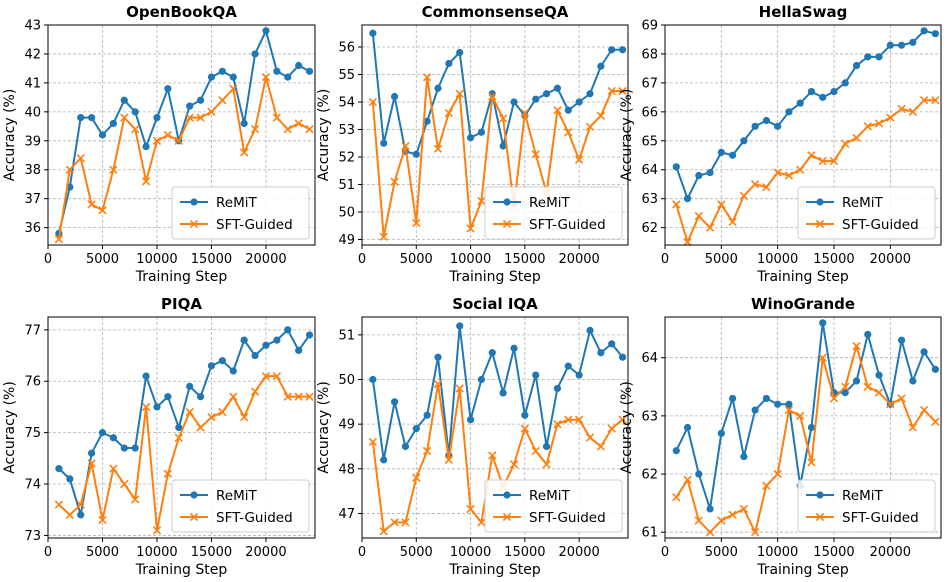  Describe the element at coordinates (236, 203) in the screenshot. I see `legend-label: ReMiT` at that location.